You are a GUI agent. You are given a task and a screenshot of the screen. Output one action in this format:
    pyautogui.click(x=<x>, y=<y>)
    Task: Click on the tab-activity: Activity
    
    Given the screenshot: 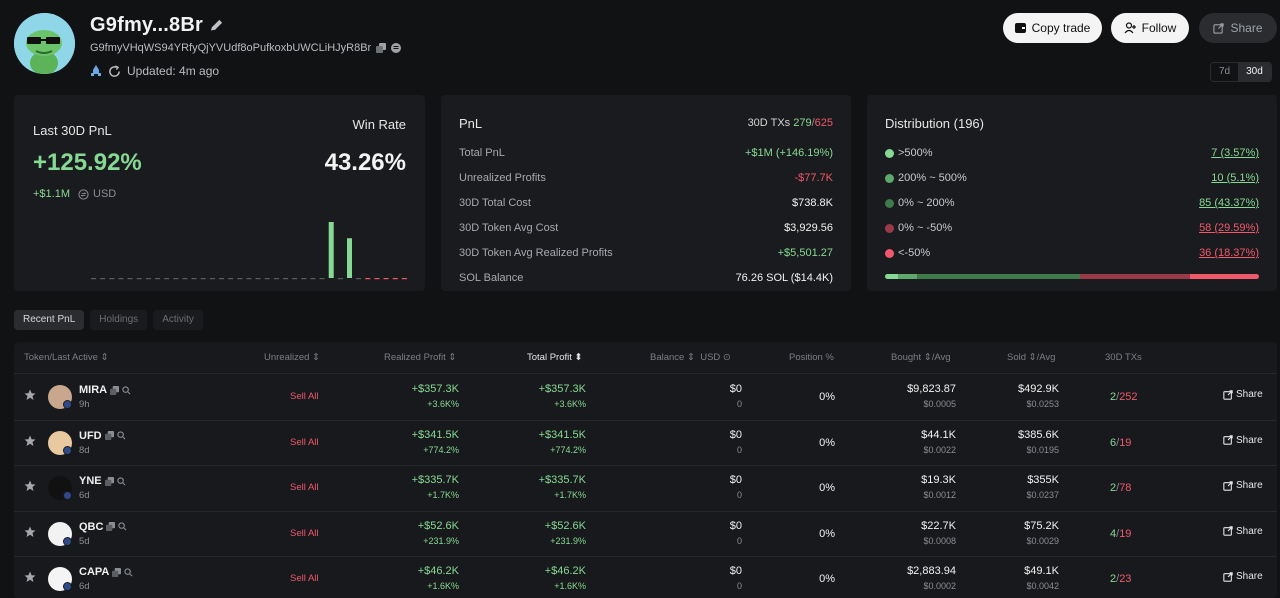 What is the action you would take?
    pyautogui.click(x=178, y=320)
    